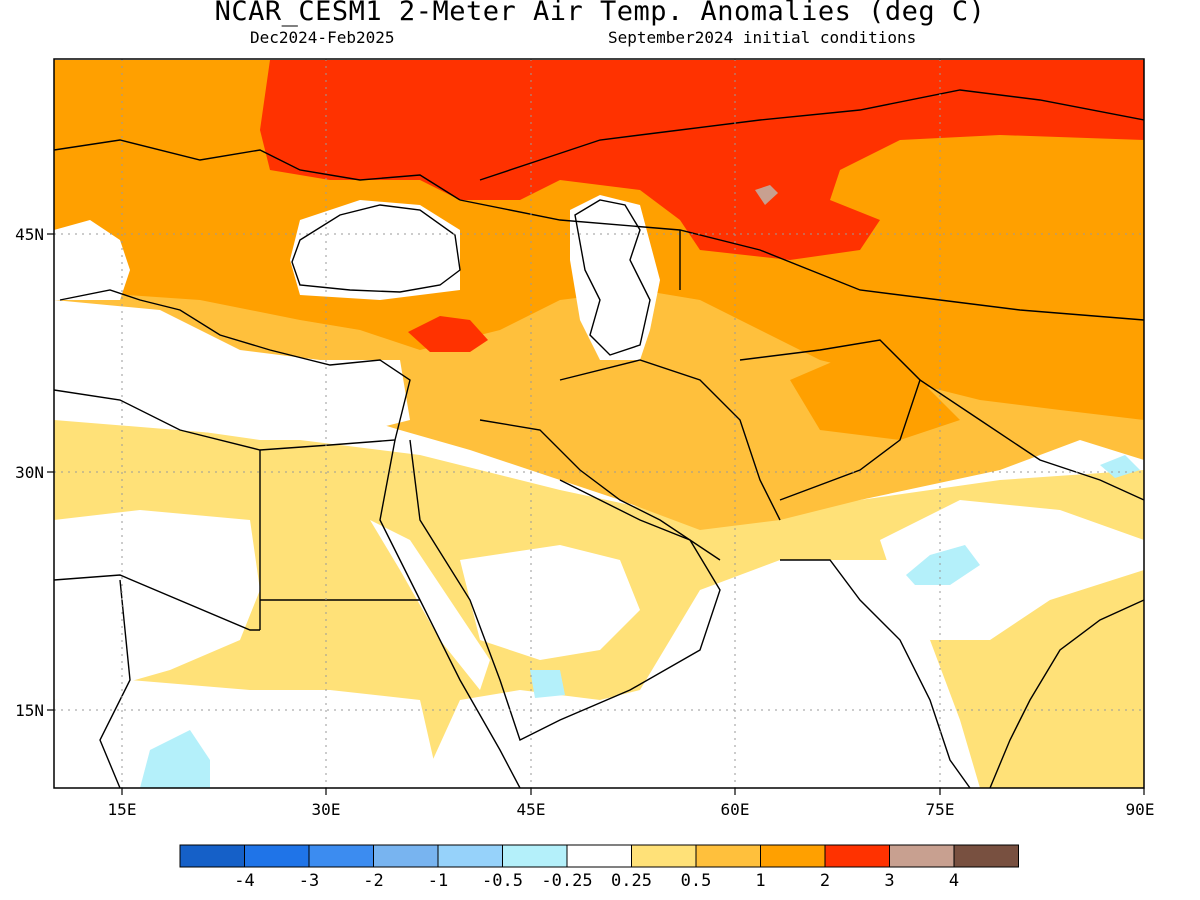 Image resolution: width=1200 pixels, height=900 pixels. Describe the element at coordinates (309, 881) in the screenshot. I see `colorbar-label-1: -3` at that location.